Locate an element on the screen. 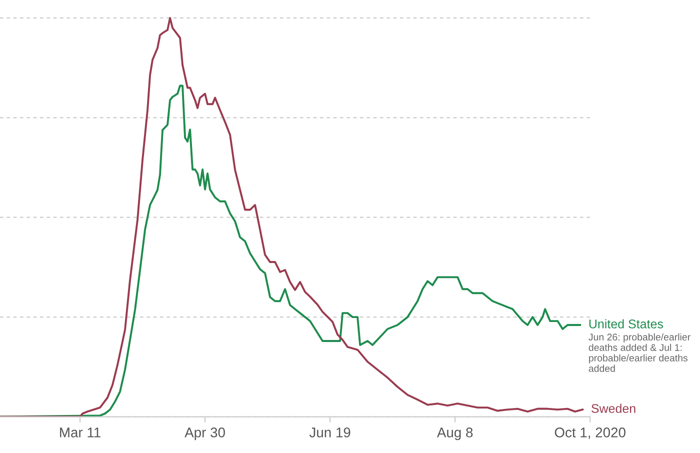 The width and height of the screenshot is (700, 453). series-label: Sweden is located at coordinates (614, 408).